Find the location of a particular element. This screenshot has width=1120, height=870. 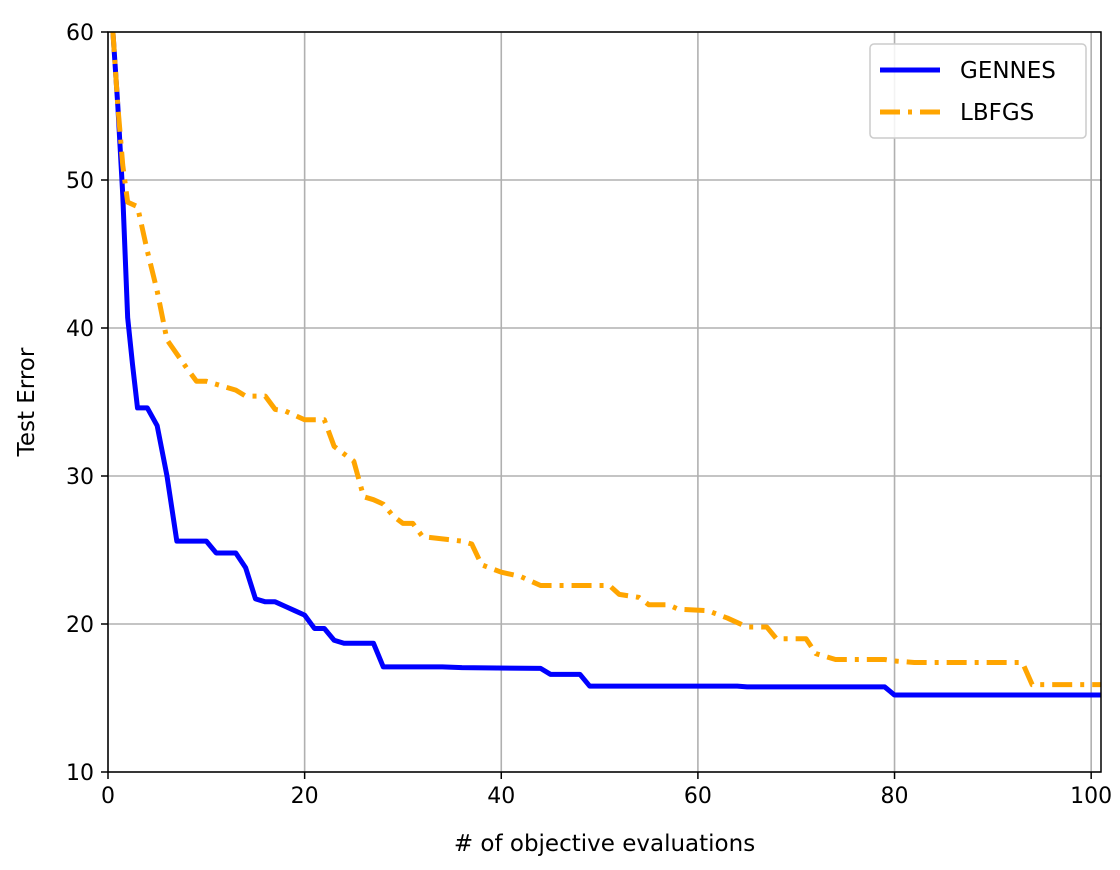

legend-label-lbfgs: LBFGS is located at coordinates (997, 113).